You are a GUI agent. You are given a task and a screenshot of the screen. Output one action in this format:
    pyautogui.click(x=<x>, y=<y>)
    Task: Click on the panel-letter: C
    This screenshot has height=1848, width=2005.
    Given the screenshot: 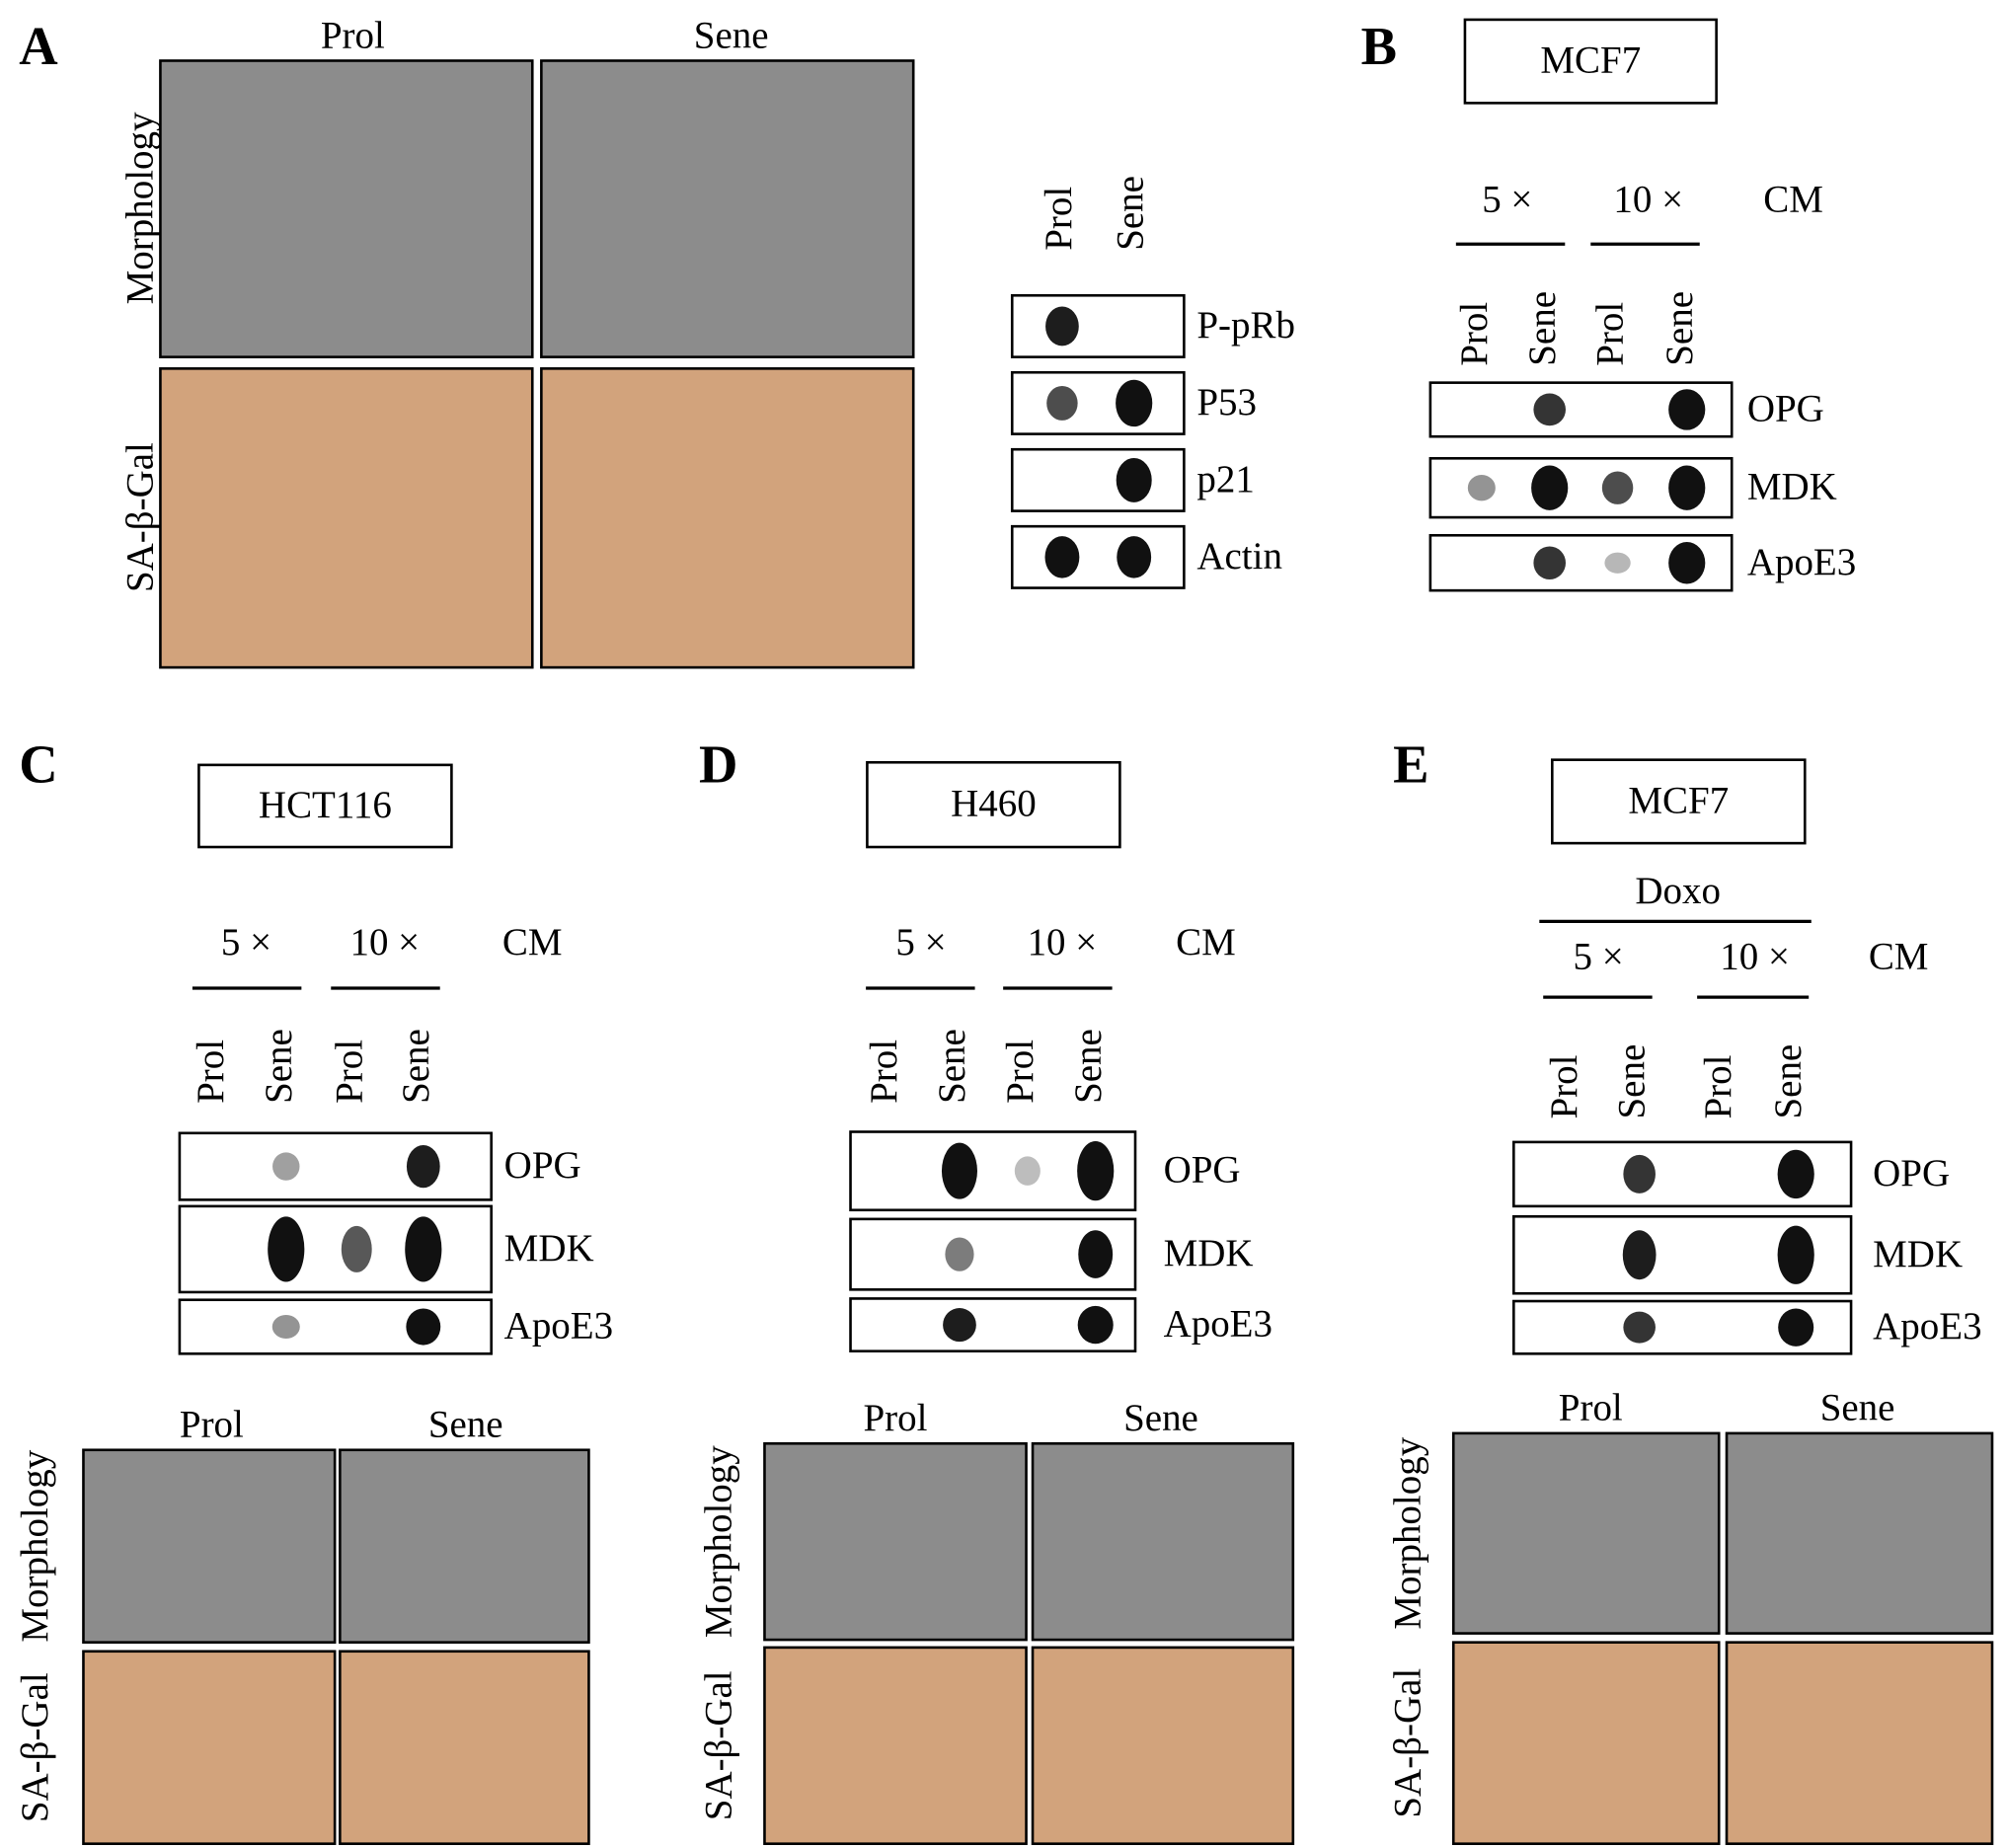 What is the action you would take?
    pyautogui.click(x=38, y=764)
    